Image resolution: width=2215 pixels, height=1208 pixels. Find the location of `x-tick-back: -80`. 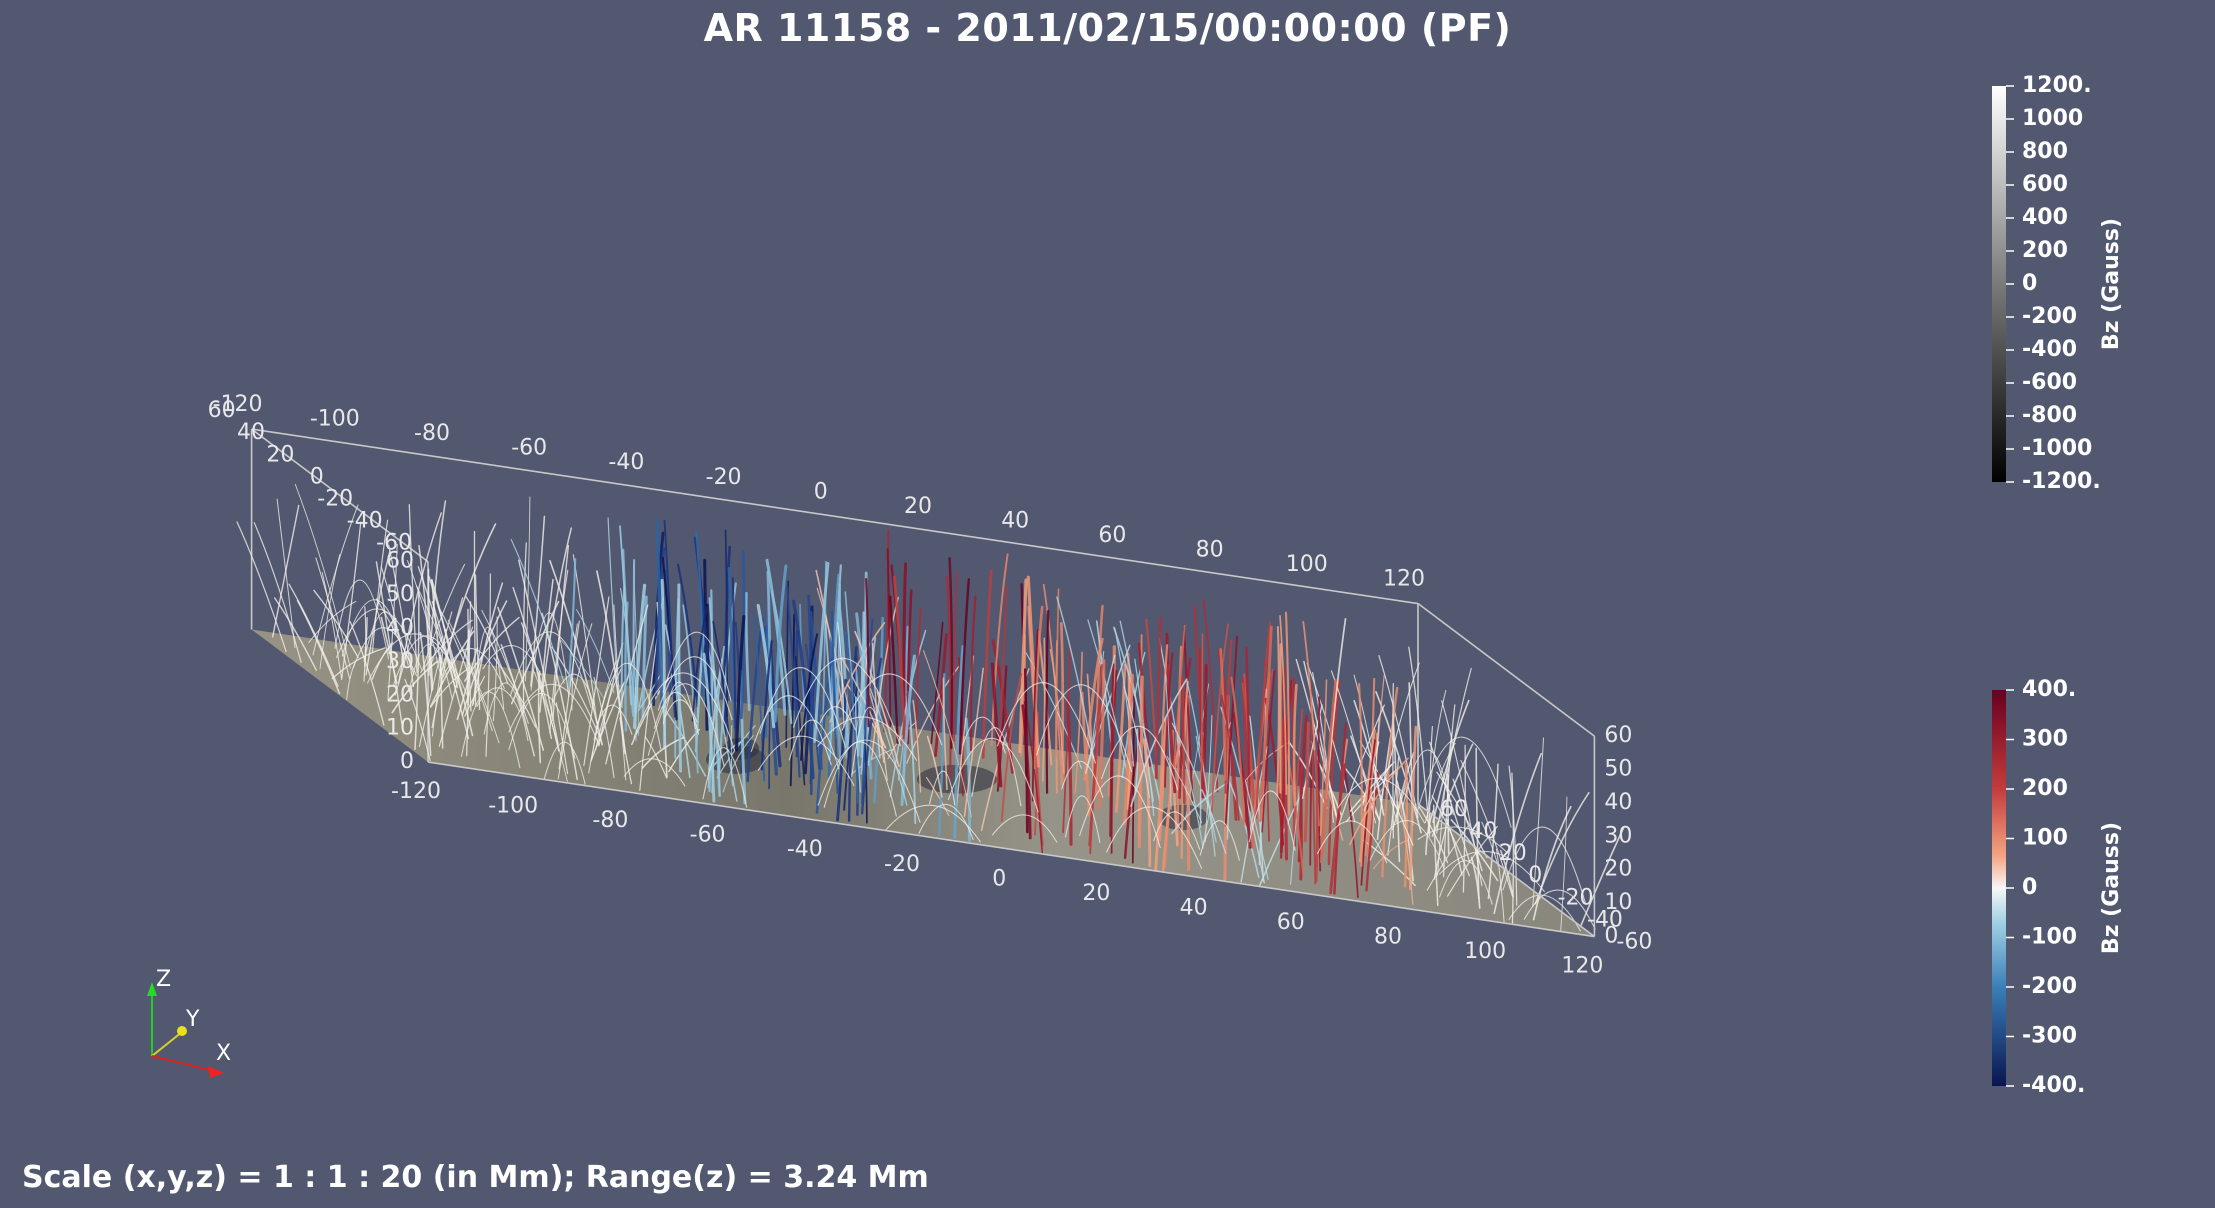

x-tick-back: -80 is located at coordinates (432, 433).